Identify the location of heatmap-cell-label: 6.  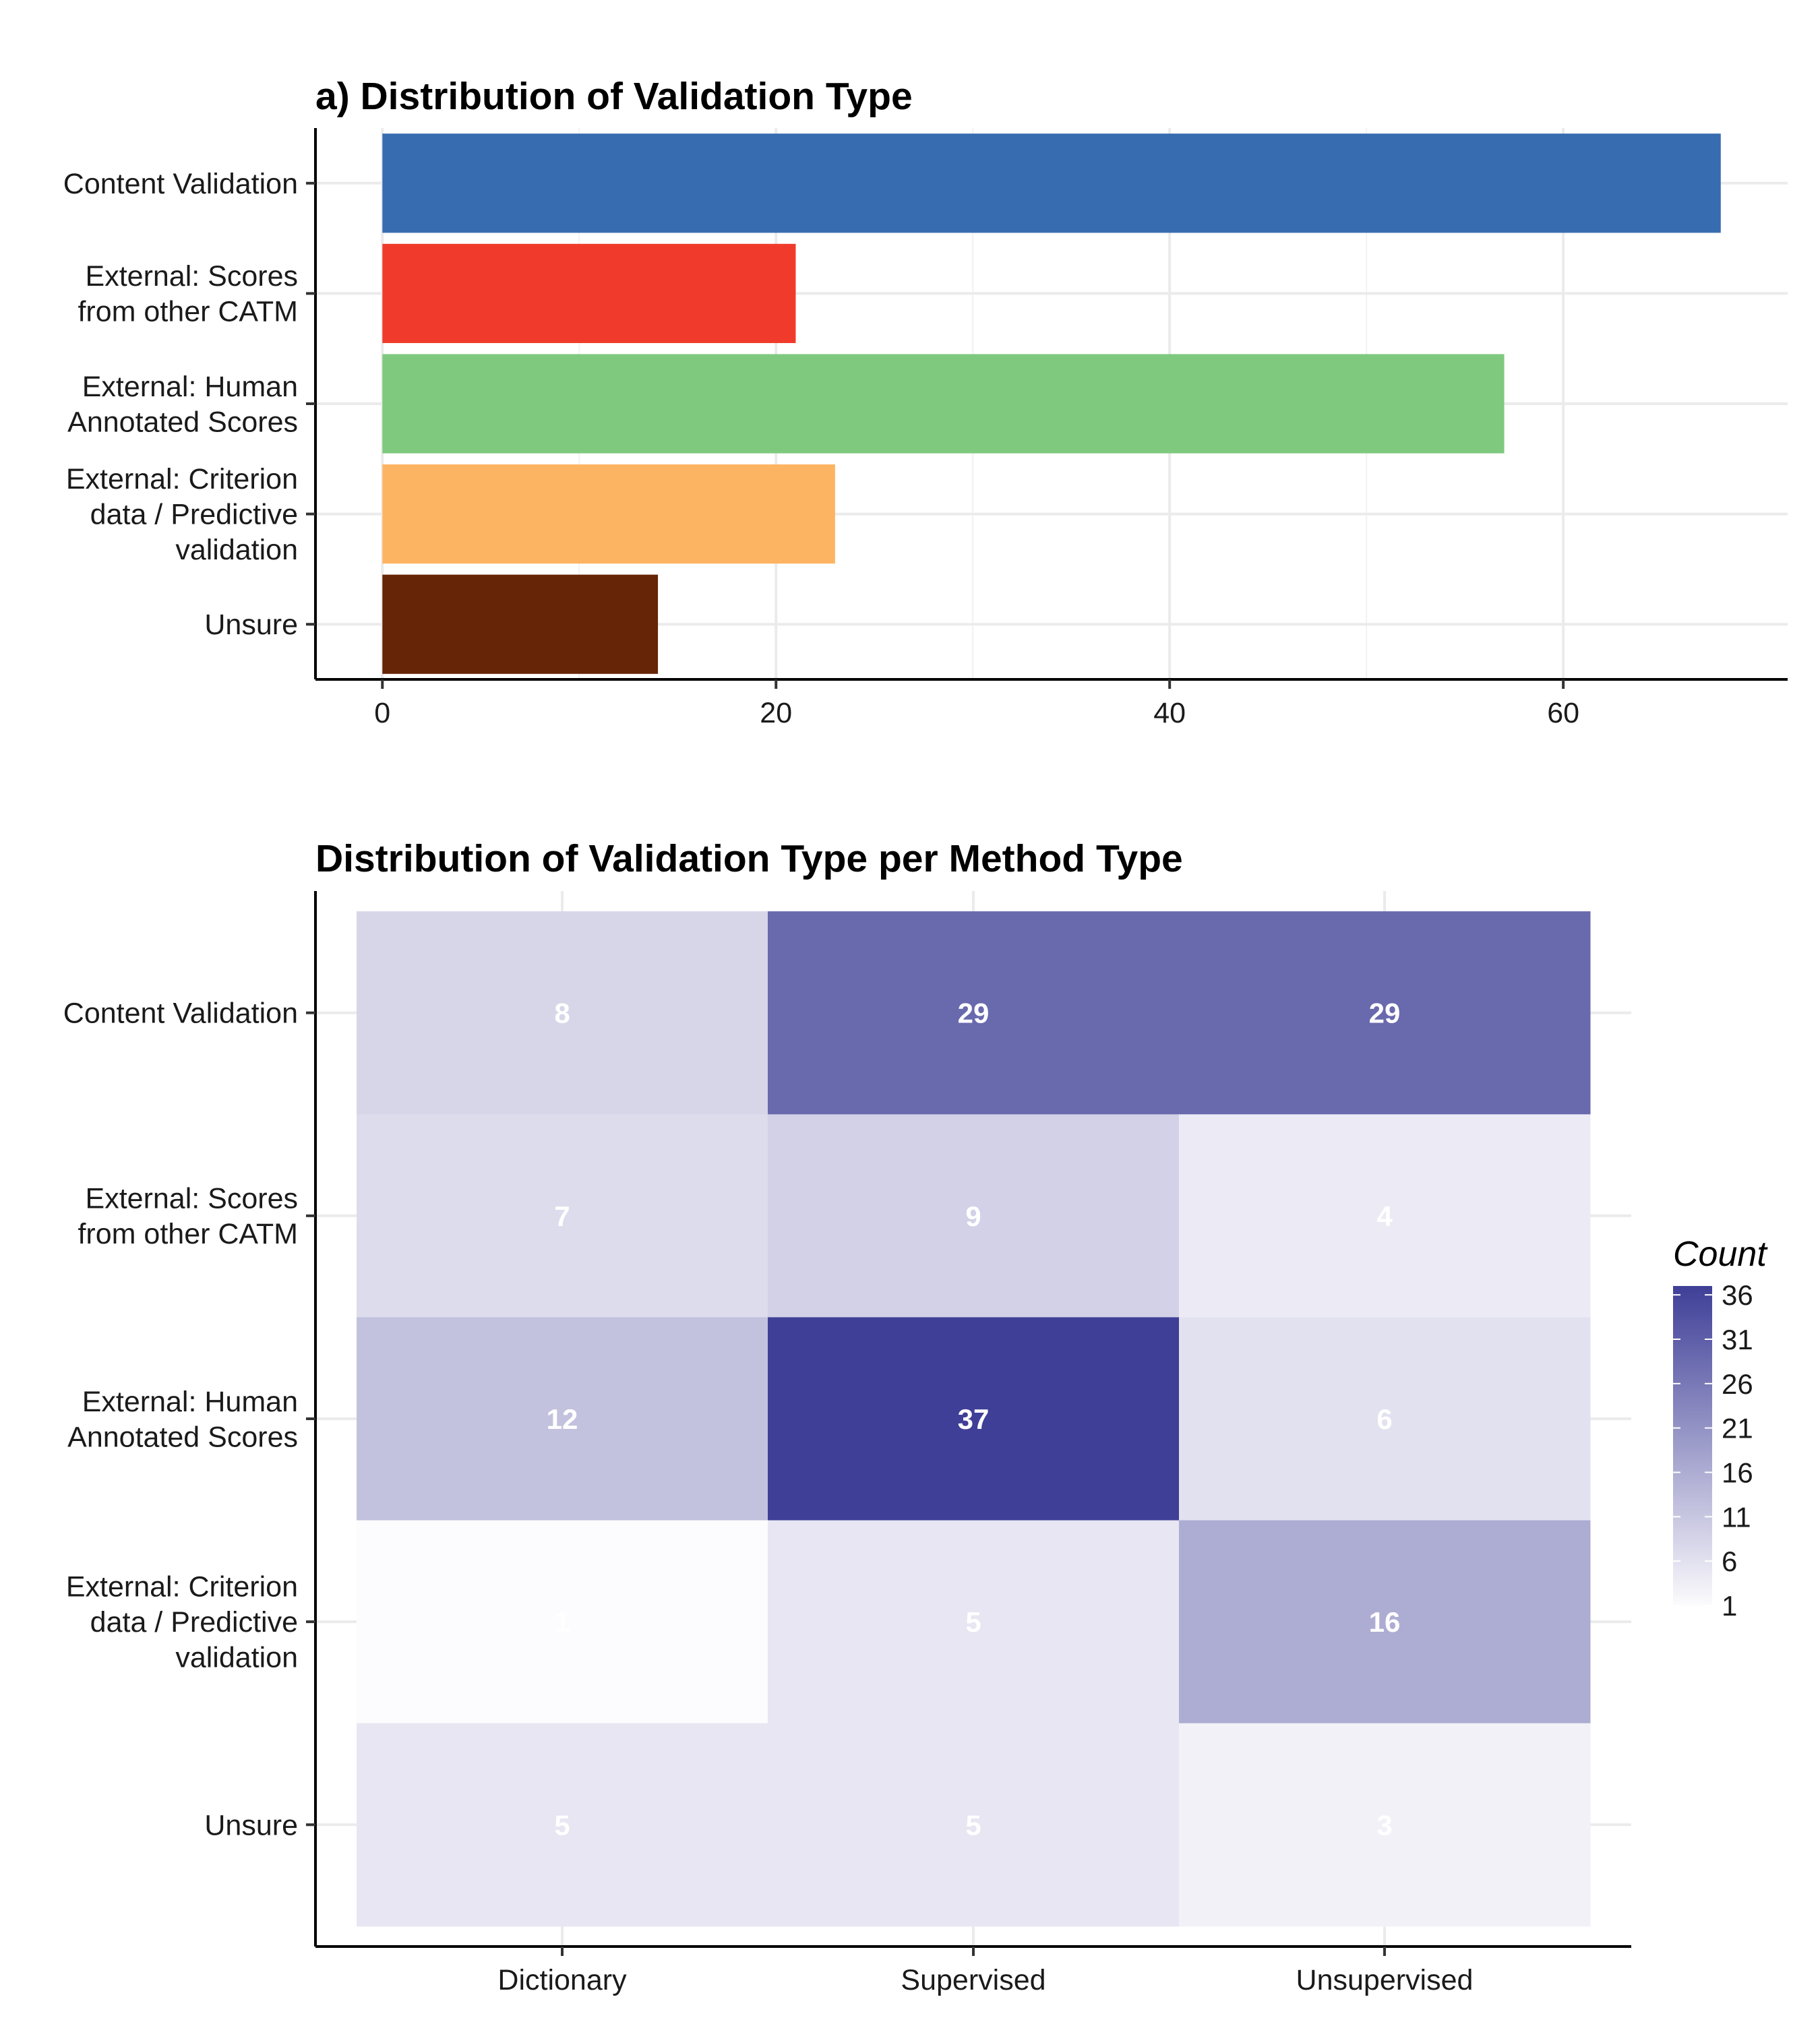
(1384, 1419).